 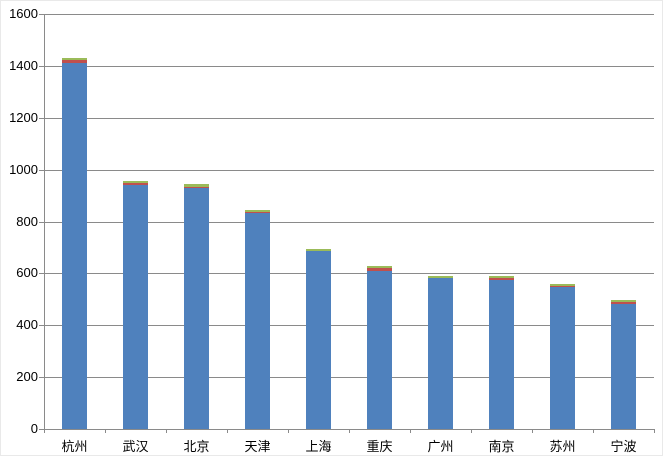 I want to click on x-axis-label: 宁波, so click(x=623, y=446).